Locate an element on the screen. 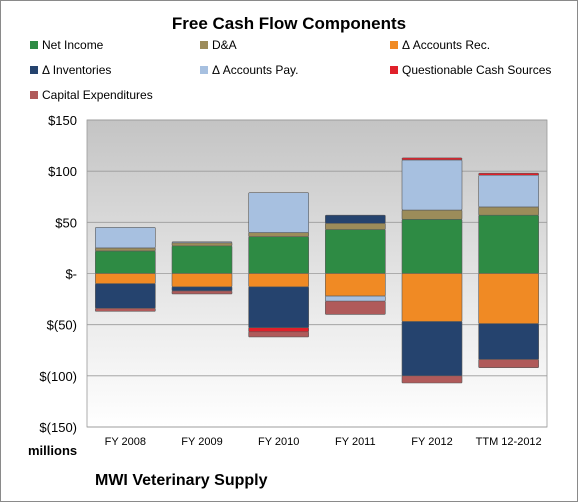 The image size is (578, 502). legend-label: Δ Inventories is located at coordinates (77, 70).